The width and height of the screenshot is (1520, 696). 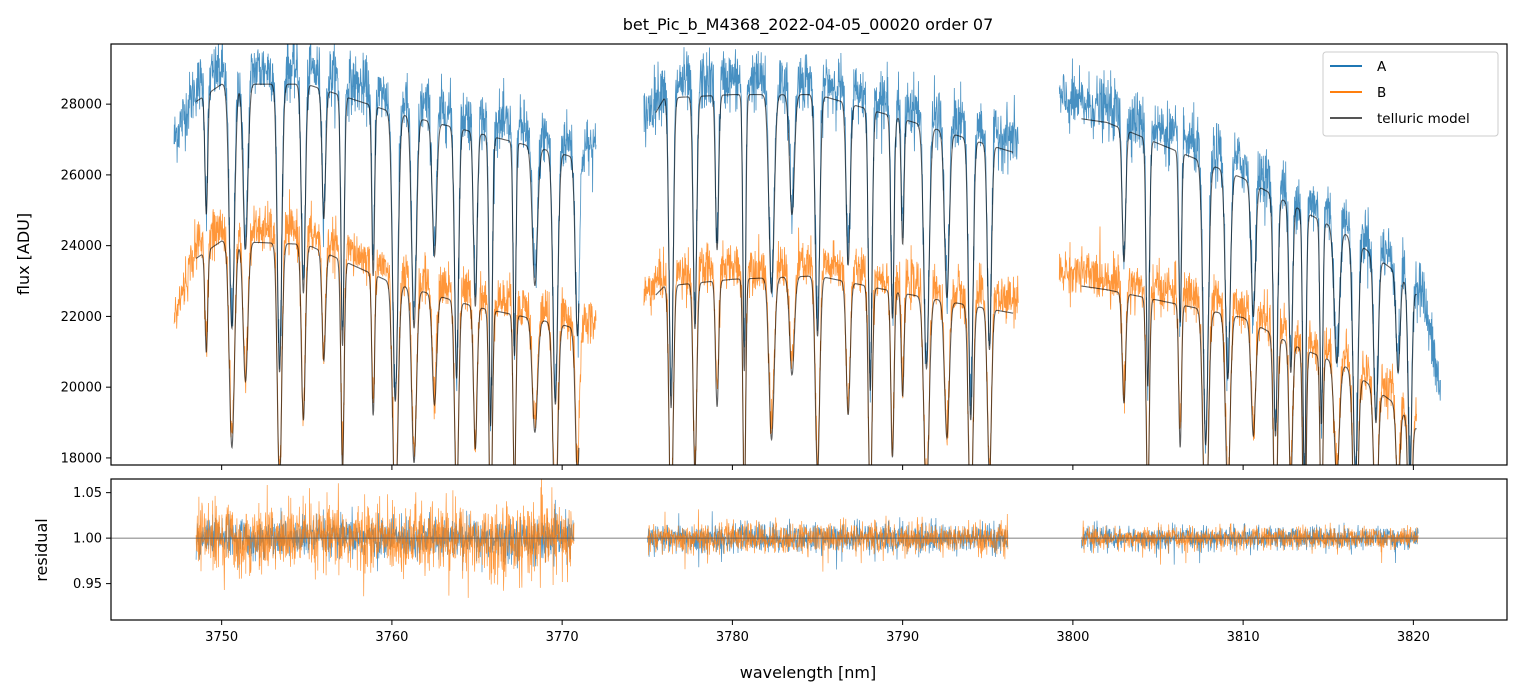 What do you see at coordinates (732, 637) in the screenshot?
I see `residual-x-tick-label: 3780` at bounding box center [732, 637].